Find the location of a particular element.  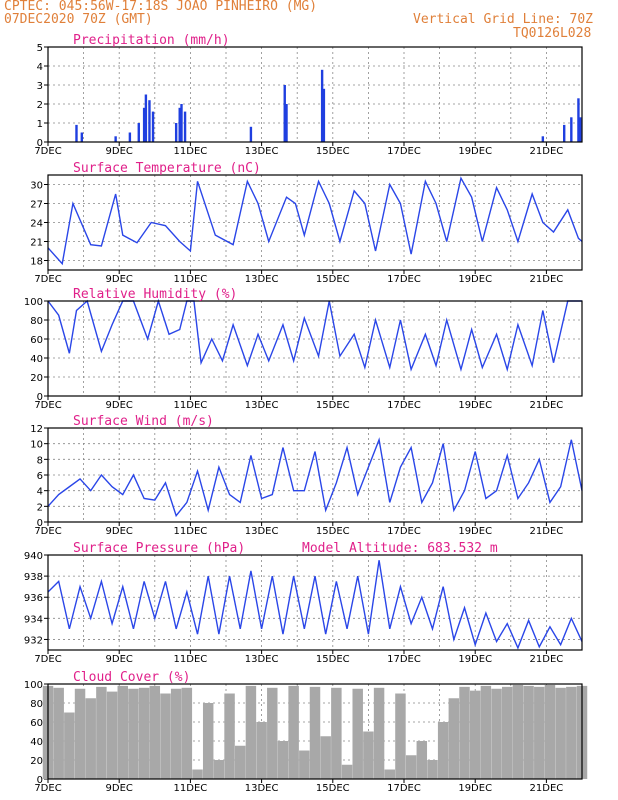

temp-ytick-label: 24 is located at coordinates (36, 224).